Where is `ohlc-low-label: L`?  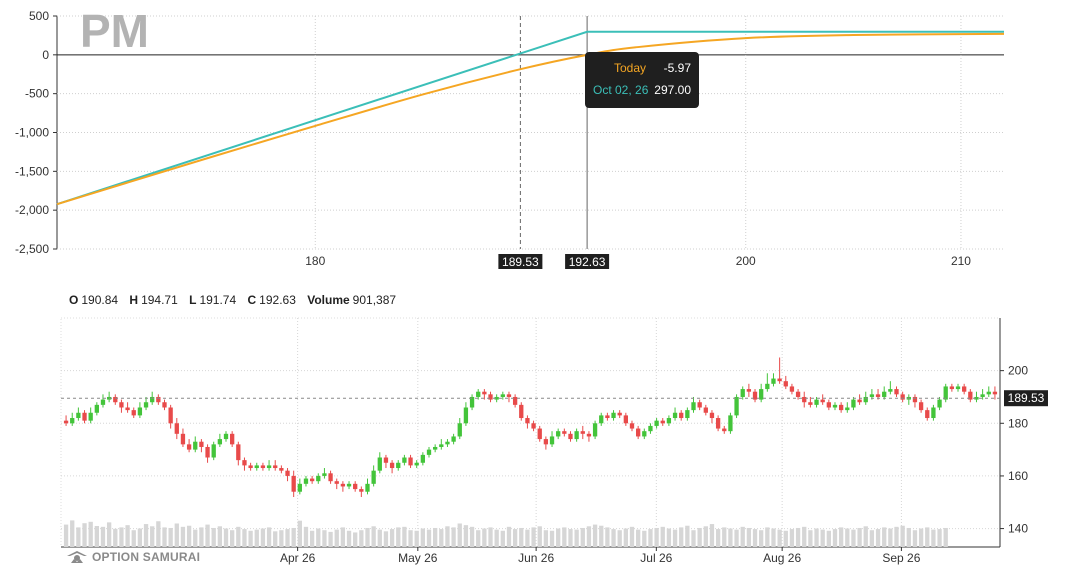
ohlc-low-label: L is located at coordinates (193, 300).